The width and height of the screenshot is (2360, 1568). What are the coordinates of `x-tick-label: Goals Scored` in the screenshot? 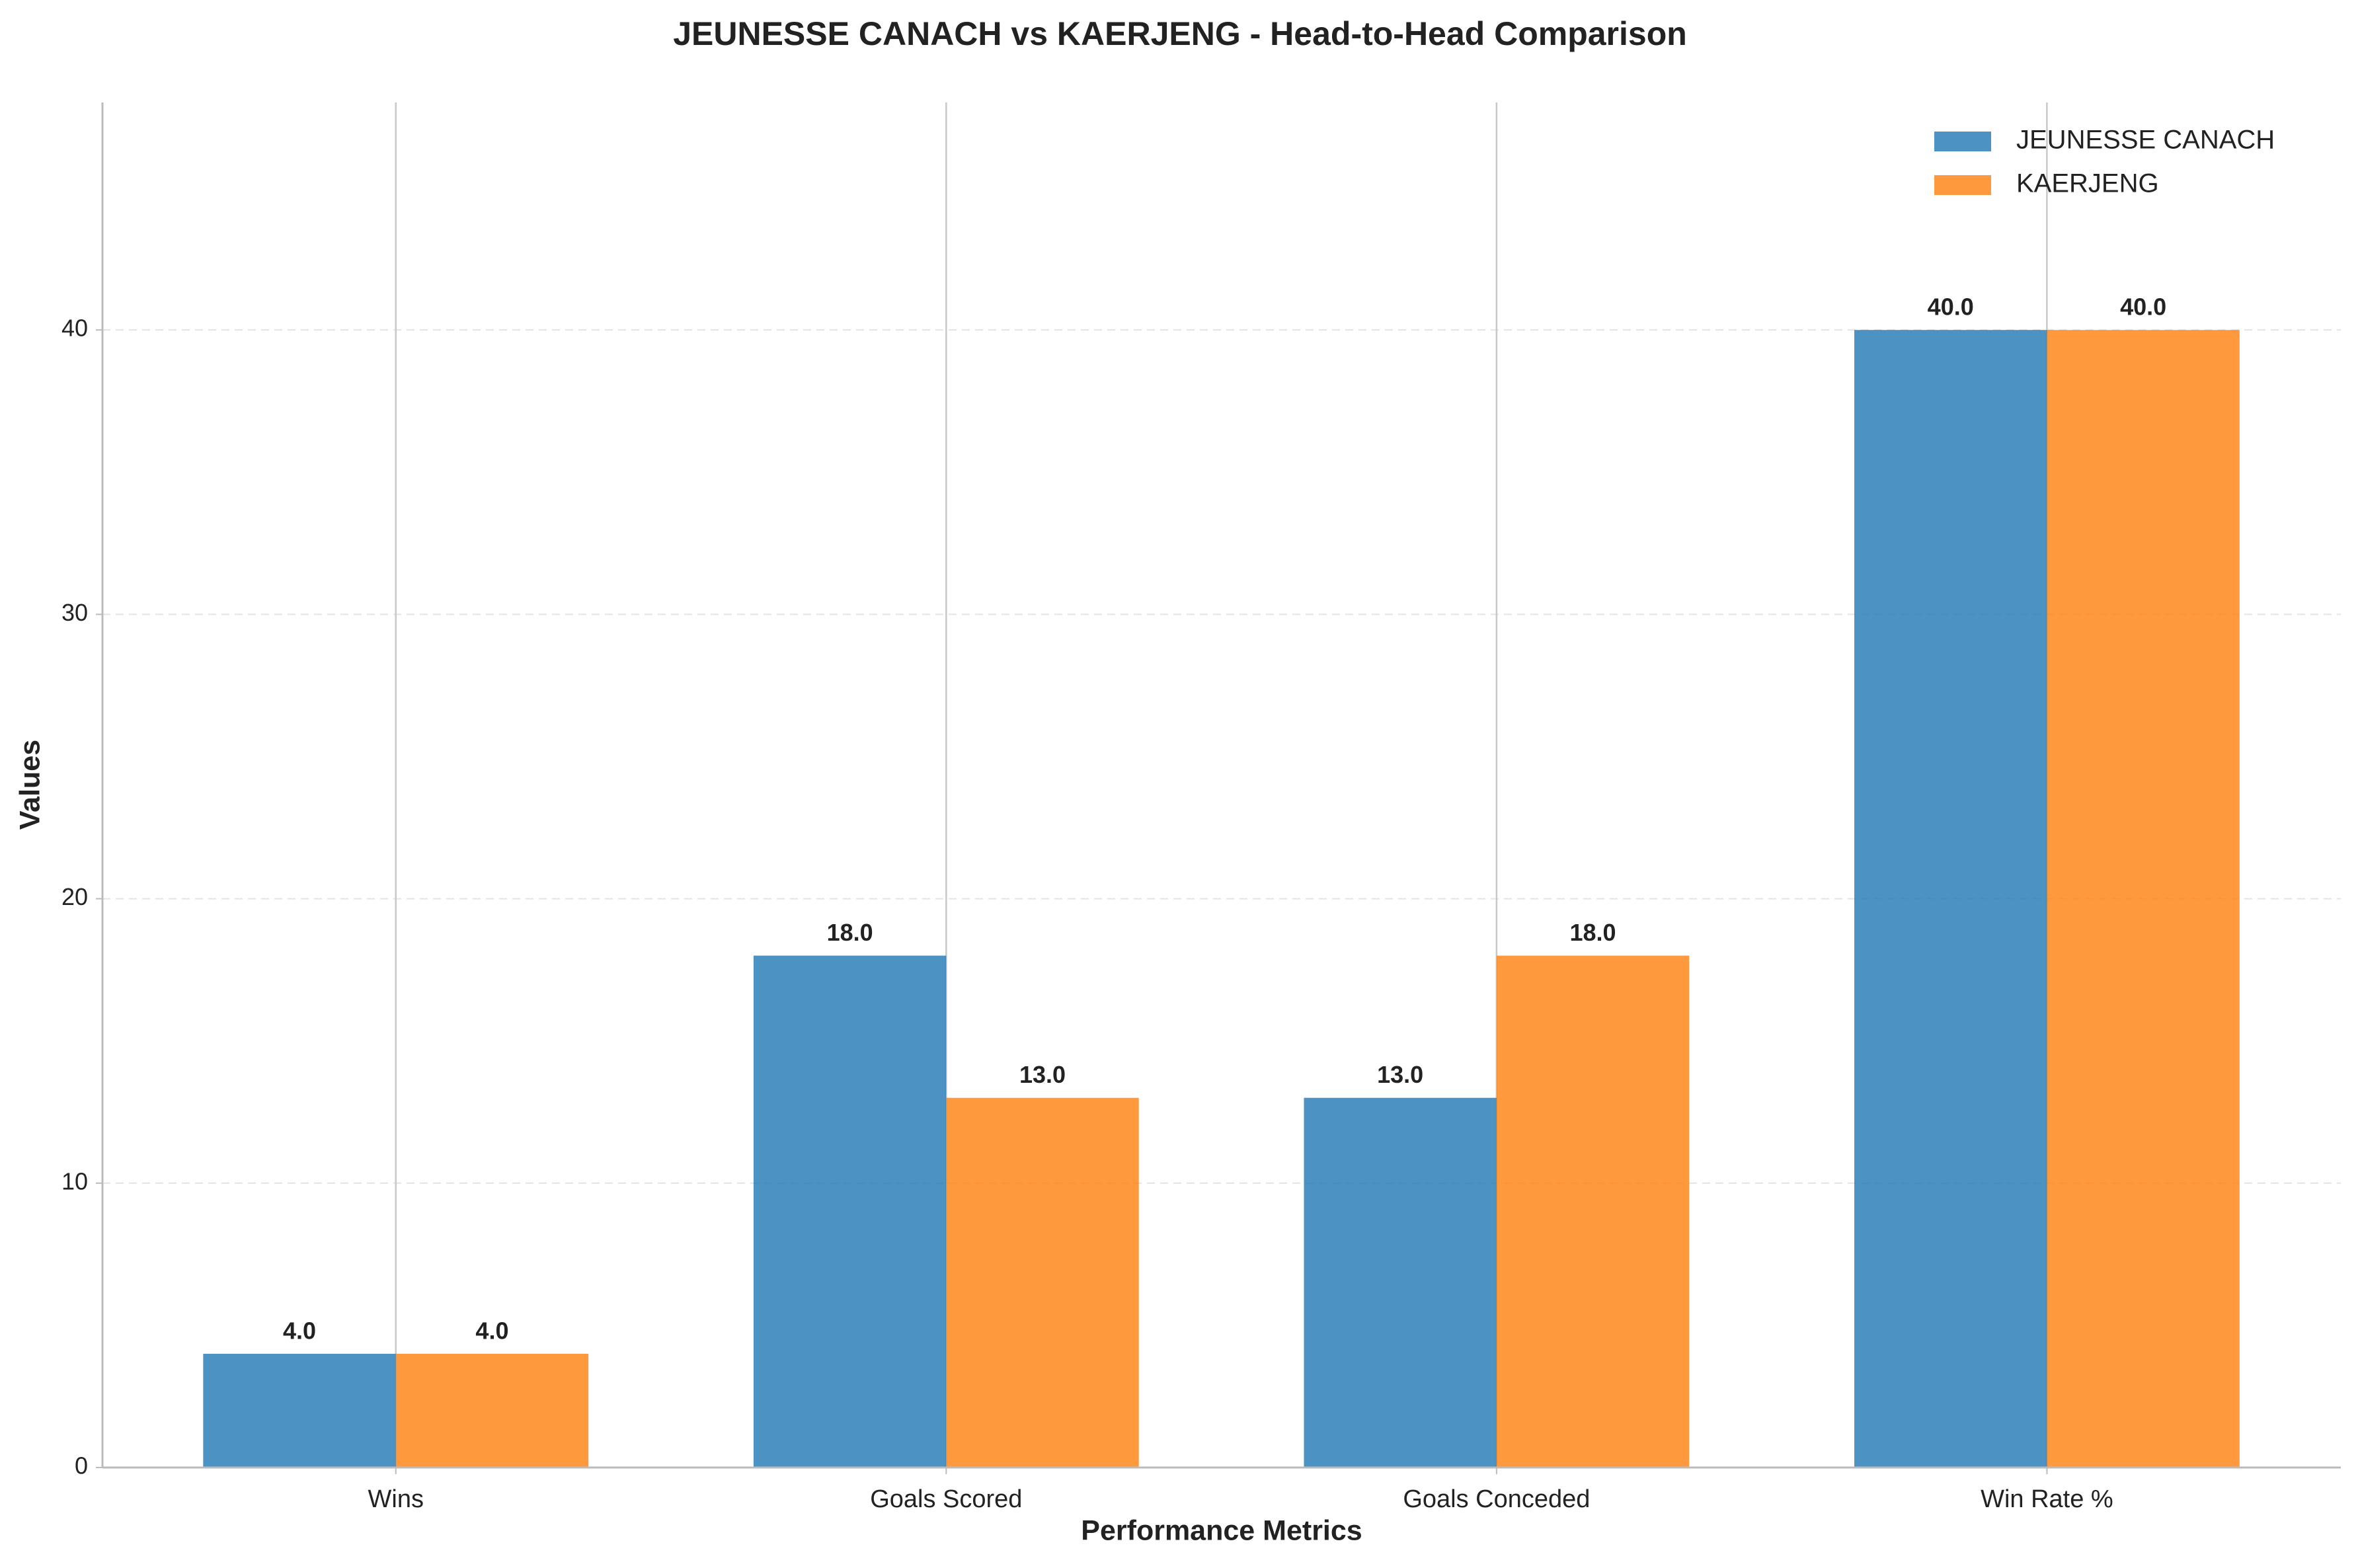 It's located at (946, 1499).